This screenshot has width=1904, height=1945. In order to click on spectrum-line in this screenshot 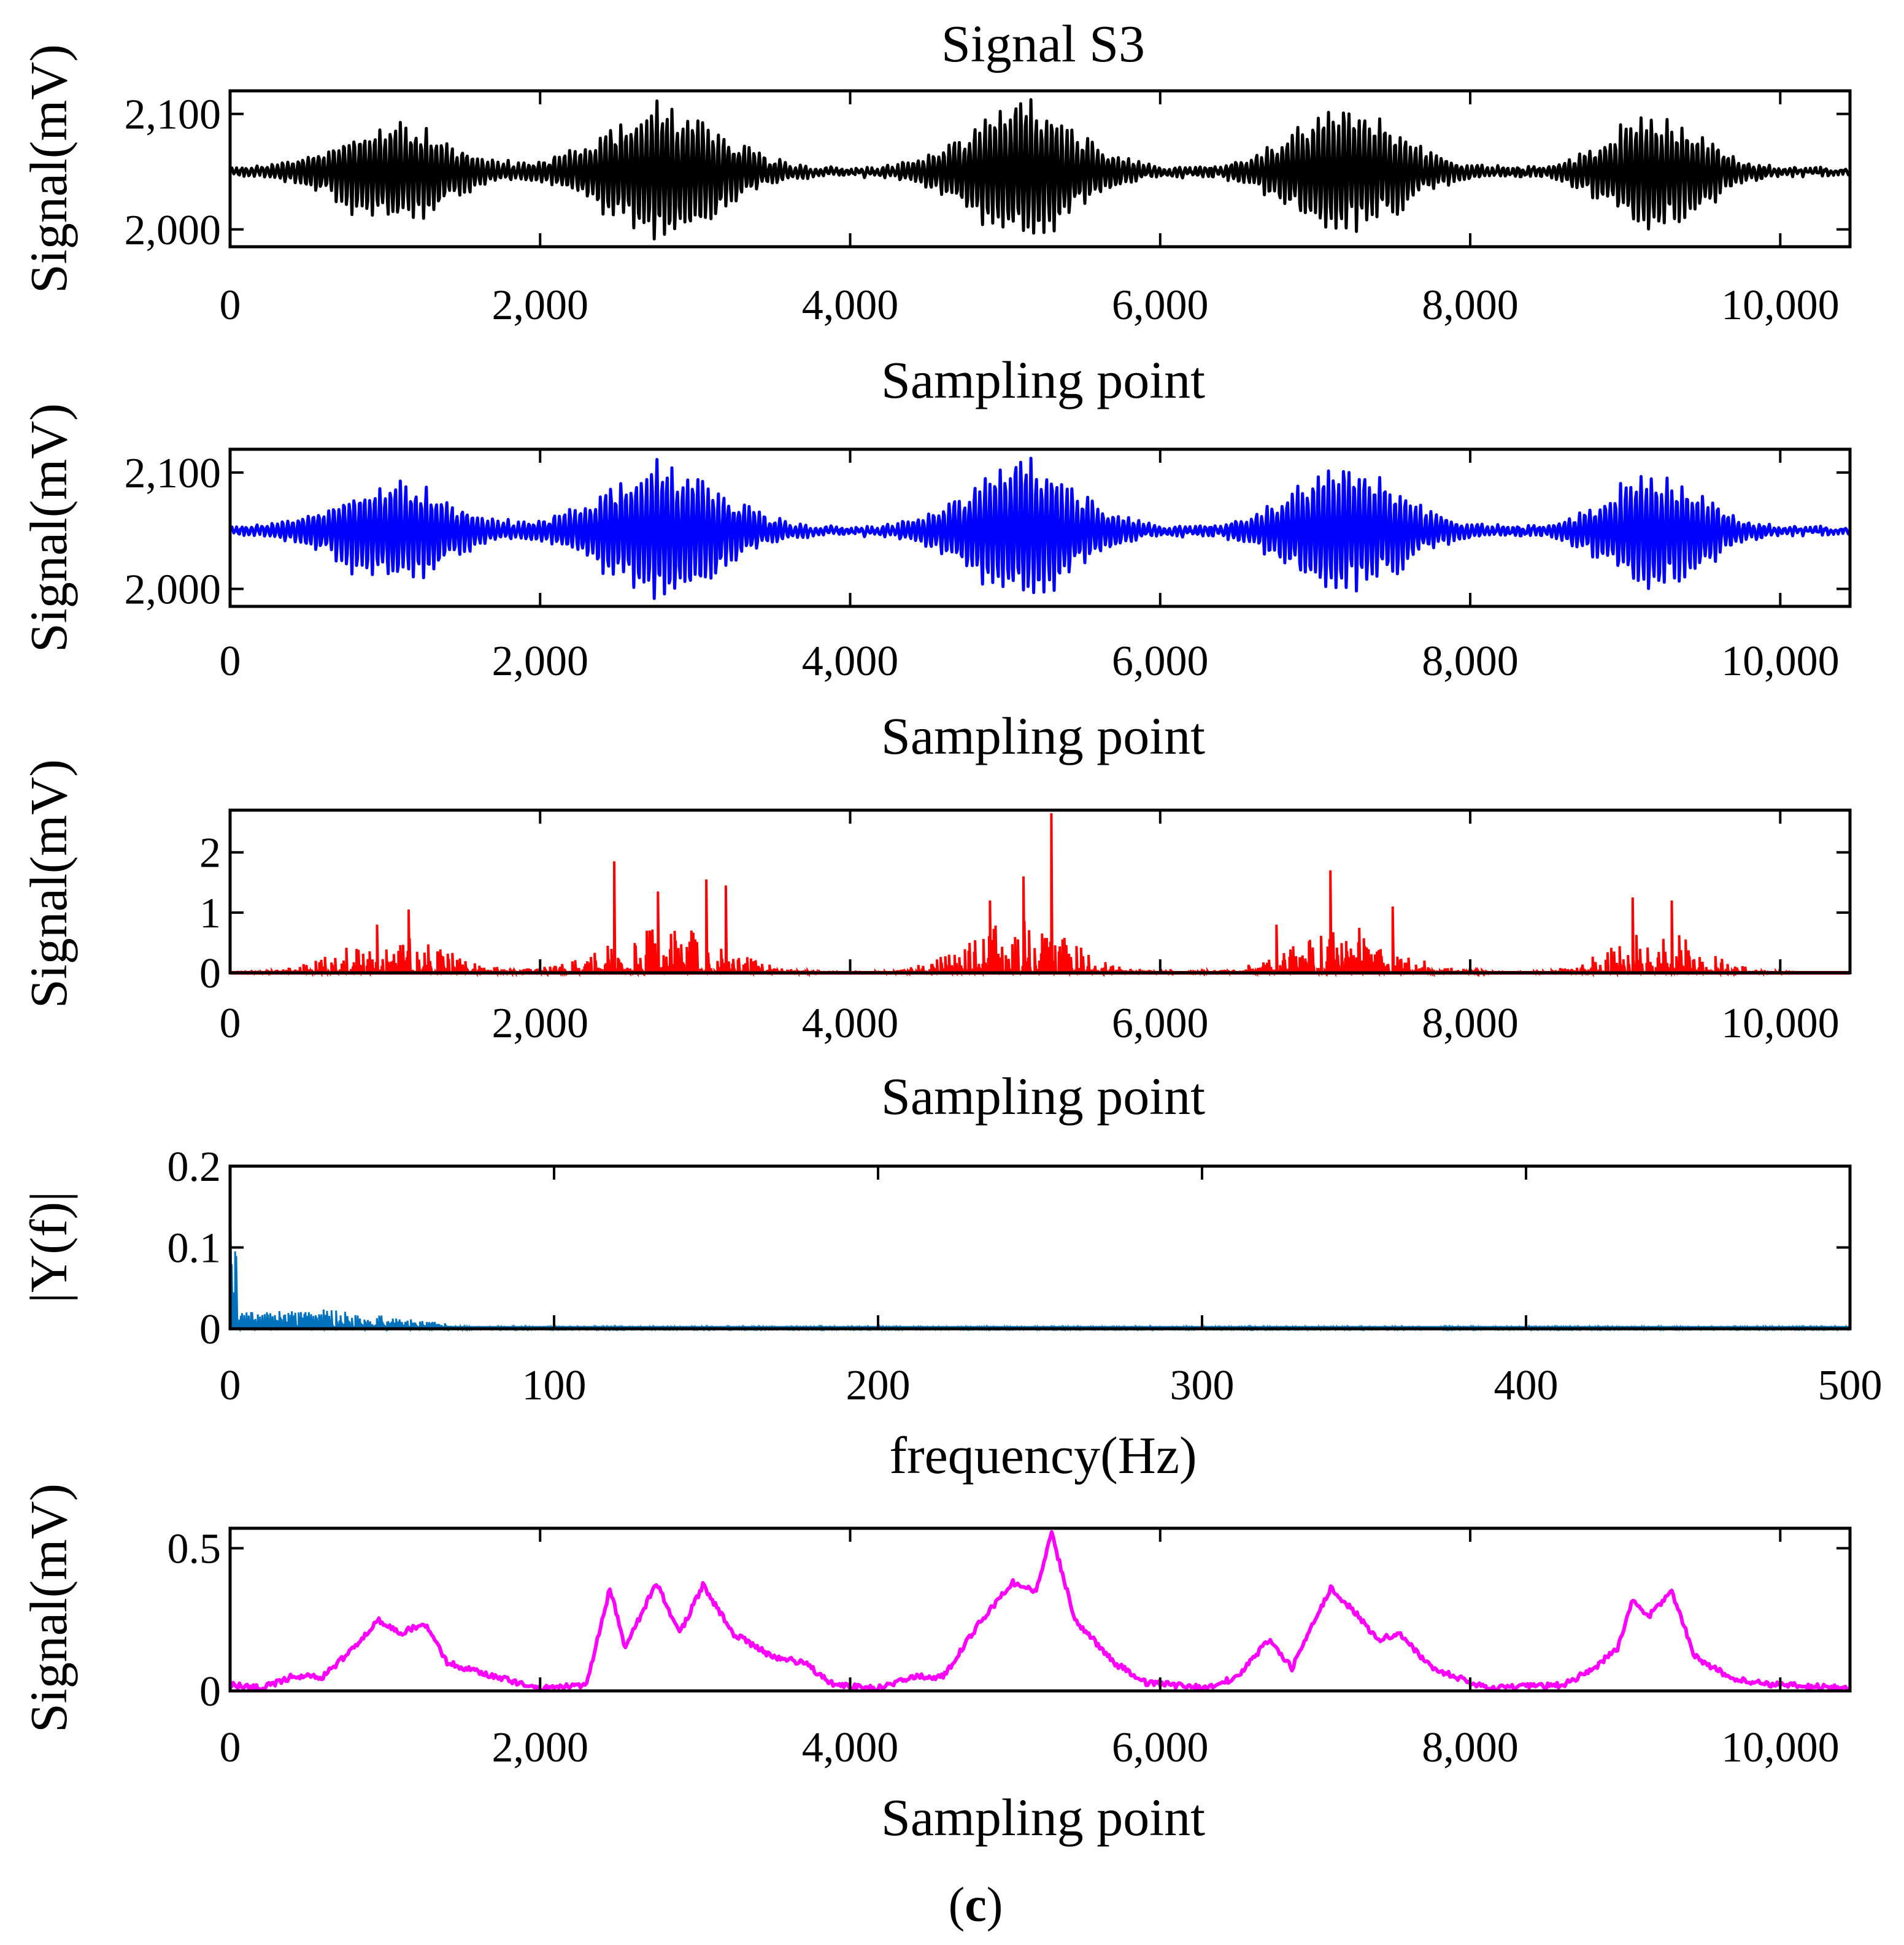, I will do `click(1040, 1249)`.